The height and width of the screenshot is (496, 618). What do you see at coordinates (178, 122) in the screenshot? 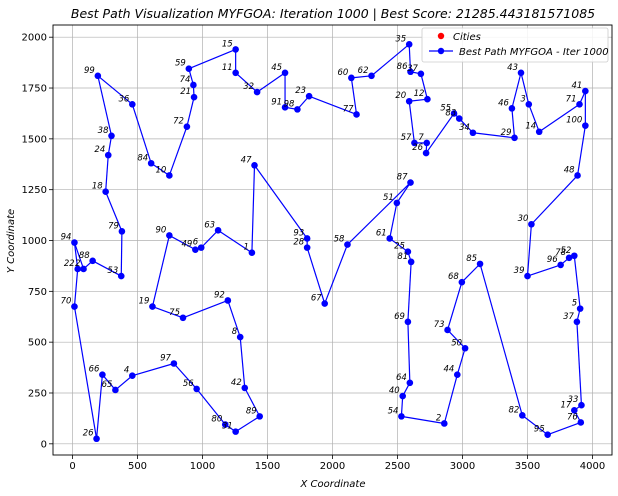
I see `city-label: 72` at bounding box center [178, 122].